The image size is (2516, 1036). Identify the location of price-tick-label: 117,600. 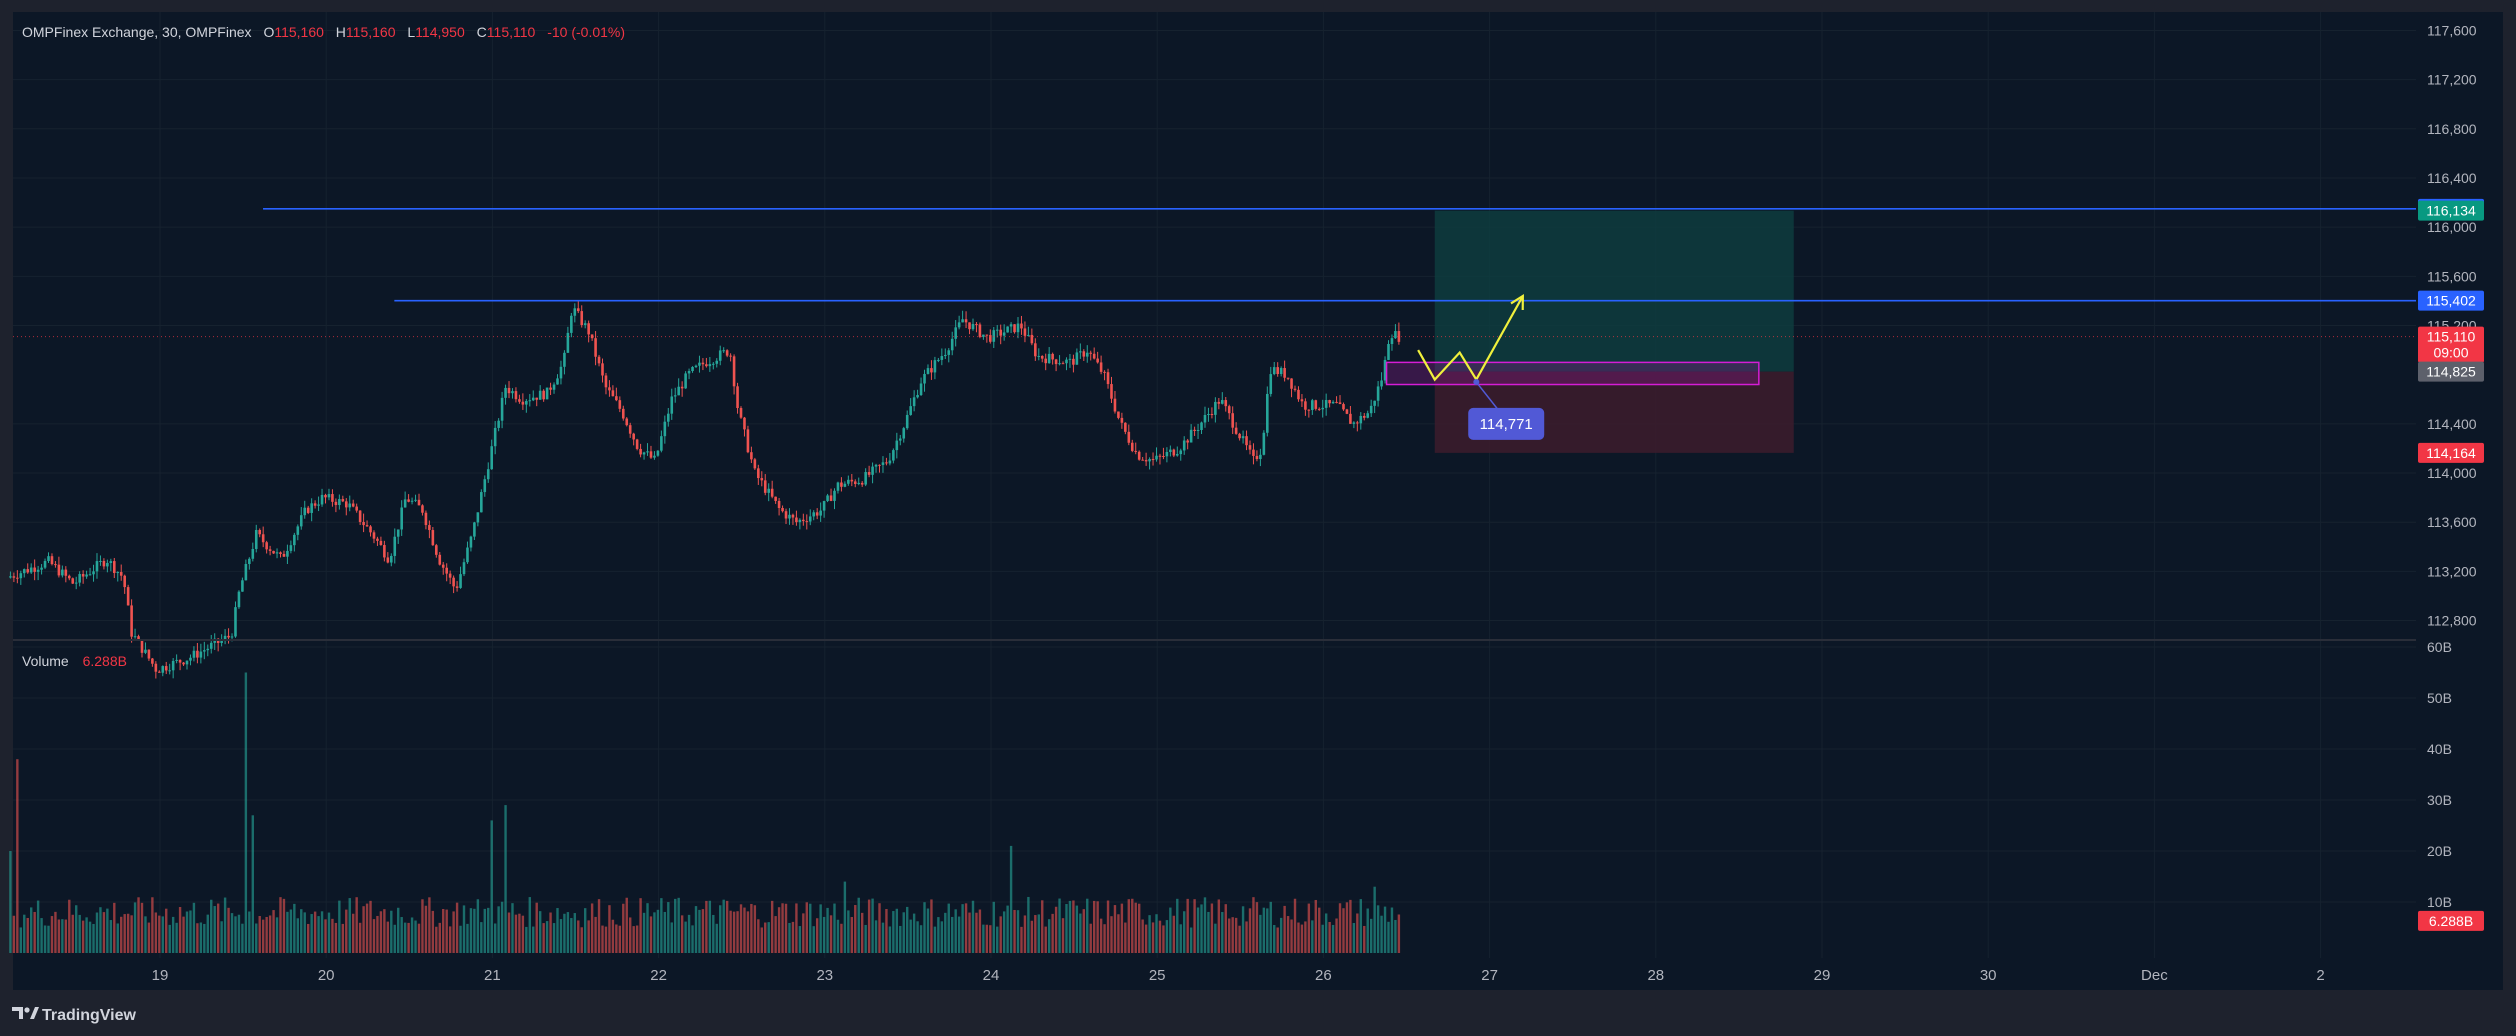
(2452, 30).